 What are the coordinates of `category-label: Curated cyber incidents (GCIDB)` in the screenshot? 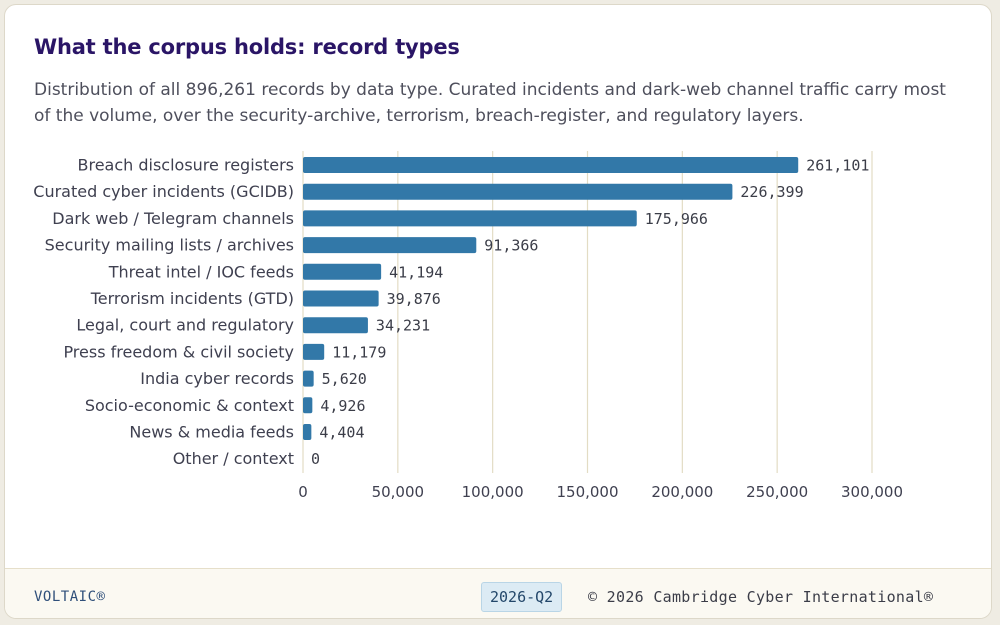 It's located at (163, 191).